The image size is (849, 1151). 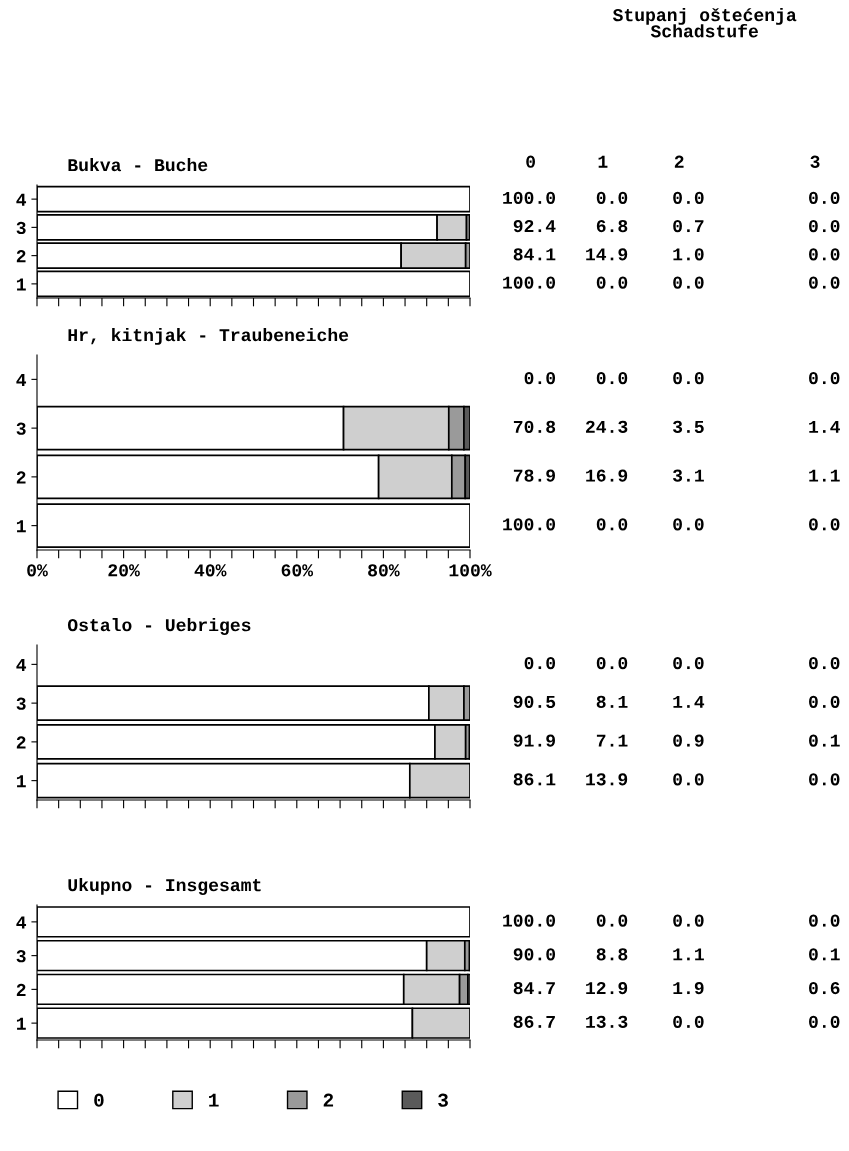 What do you see at coordinates (688, 475) in the screenshot?
I see `data-label: 3.1` at bounding box center [688, 475].